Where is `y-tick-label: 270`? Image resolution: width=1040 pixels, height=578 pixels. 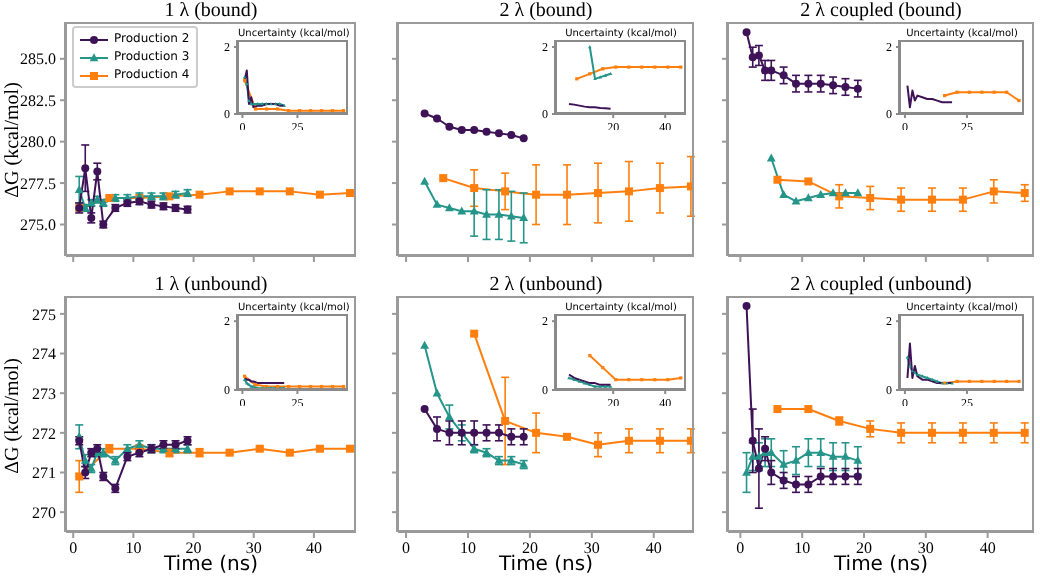 y-tick-label: 270 is located at coordinates (44, 512).